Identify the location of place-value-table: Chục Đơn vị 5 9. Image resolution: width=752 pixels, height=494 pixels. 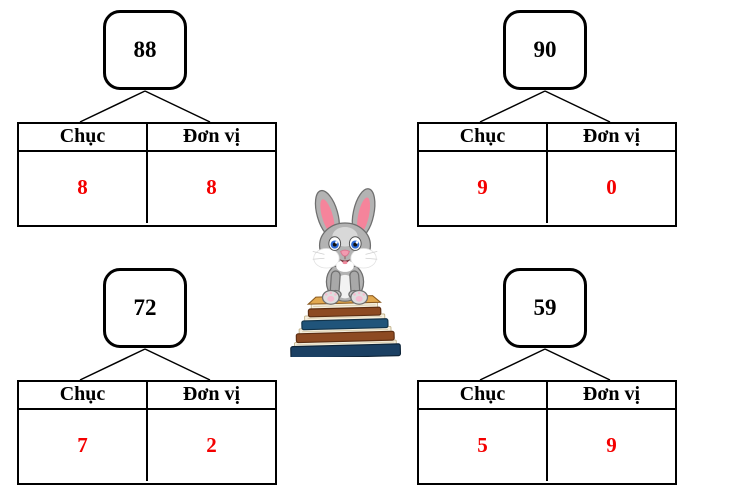
(547, 432).